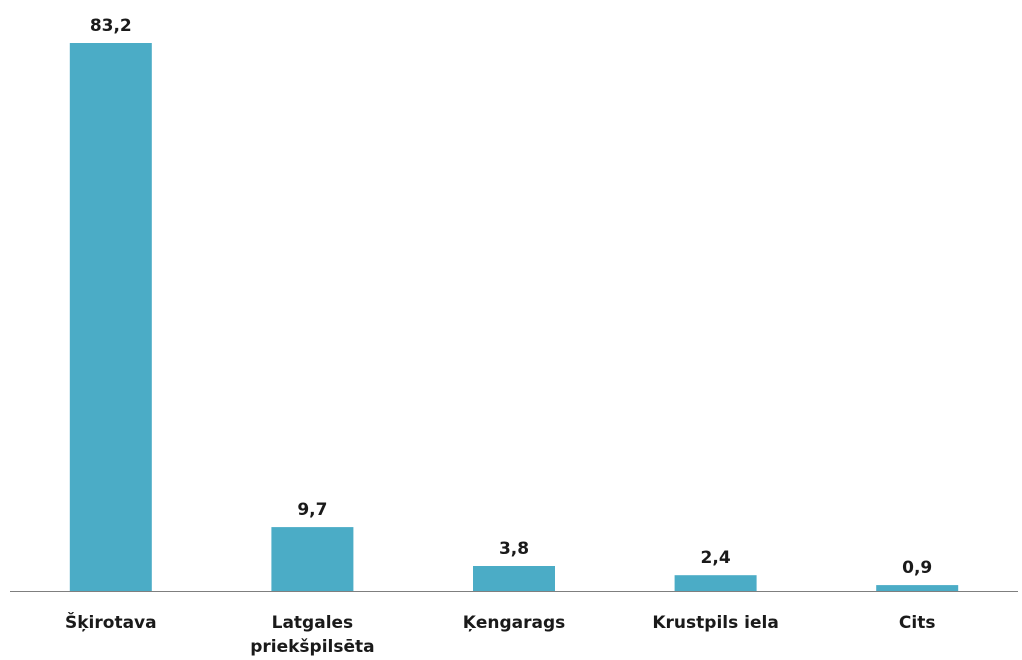  Describe the element at coordinates (716, 558) in the screenshot. I see `data-label-3: 2,4` at that location.